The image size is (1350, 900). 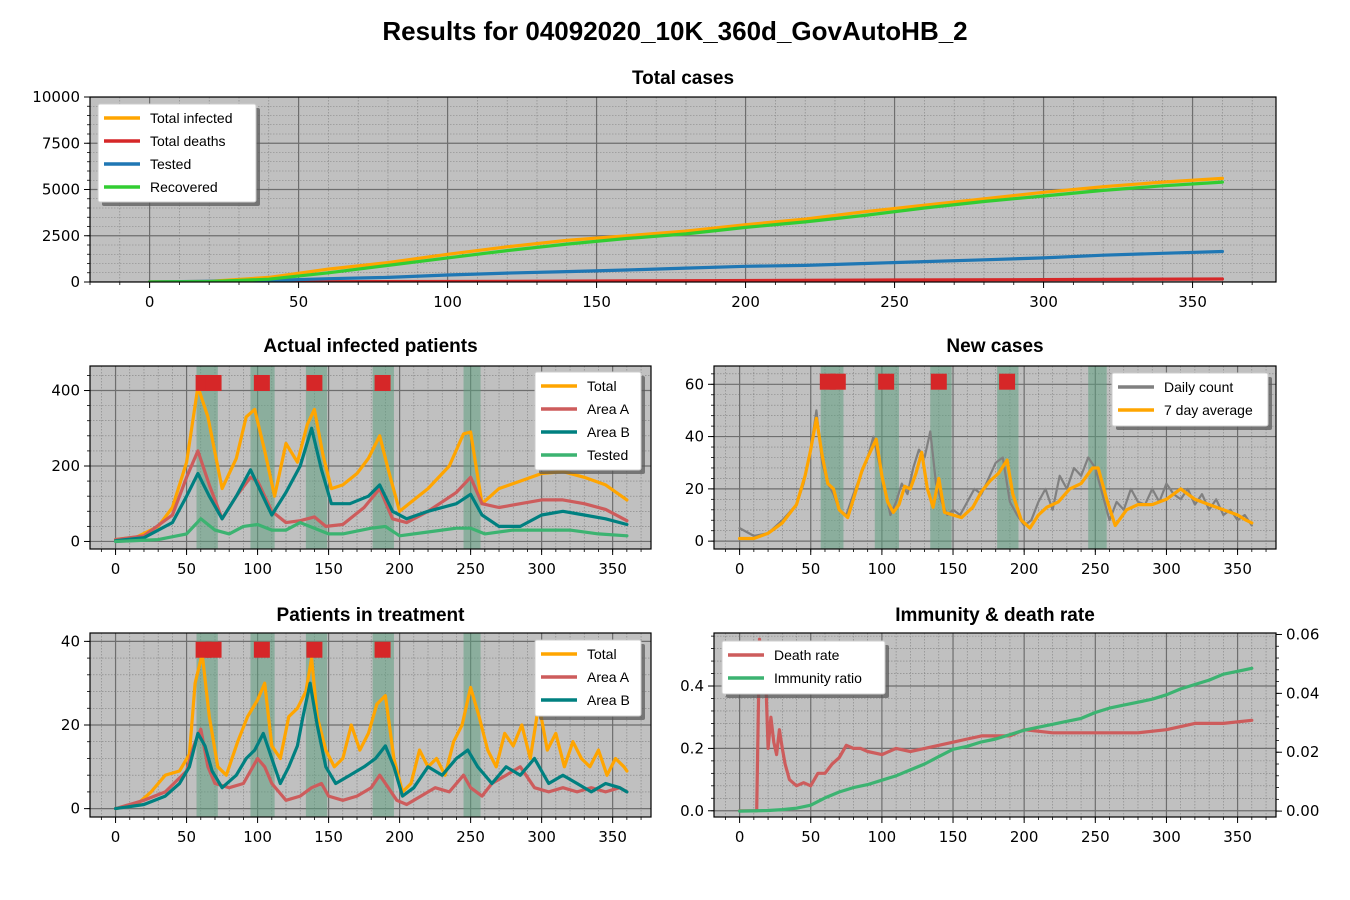 I want to click on y-tick-label: 60, so click(x=694, y=384).